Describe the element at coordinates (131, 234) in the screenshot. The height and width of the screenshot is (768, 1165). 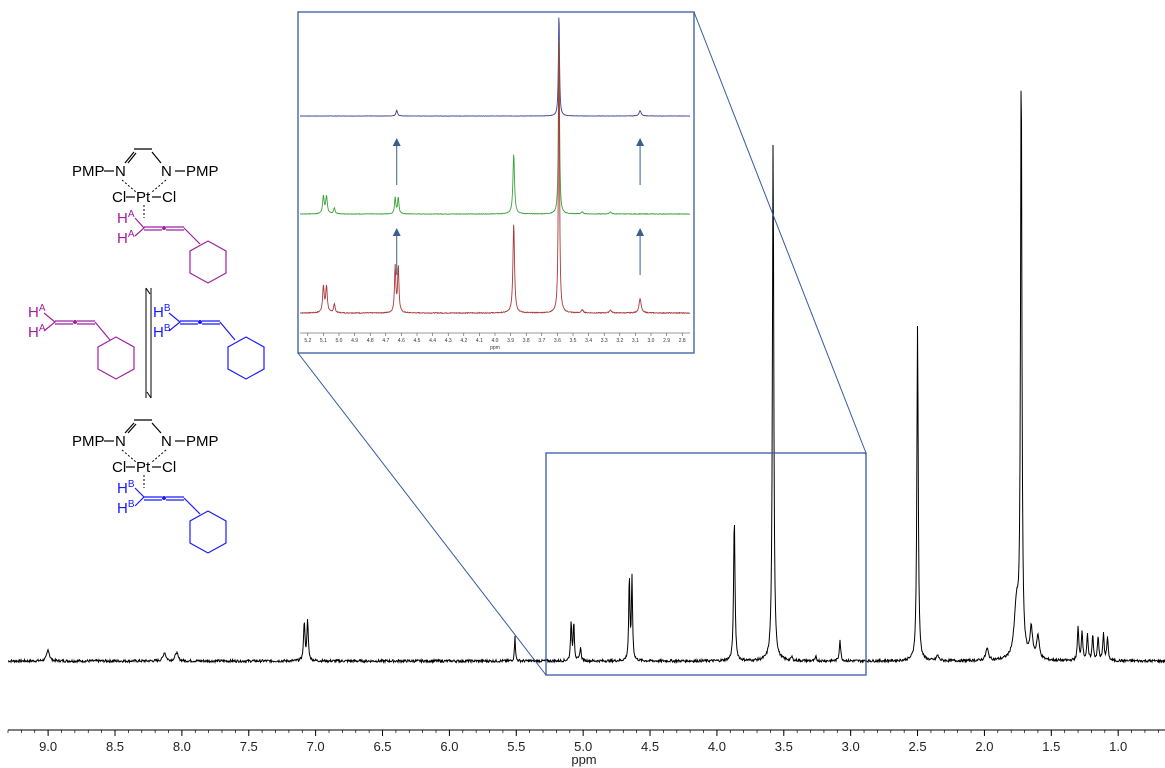
I see `h-a2-sup: A` at that location.